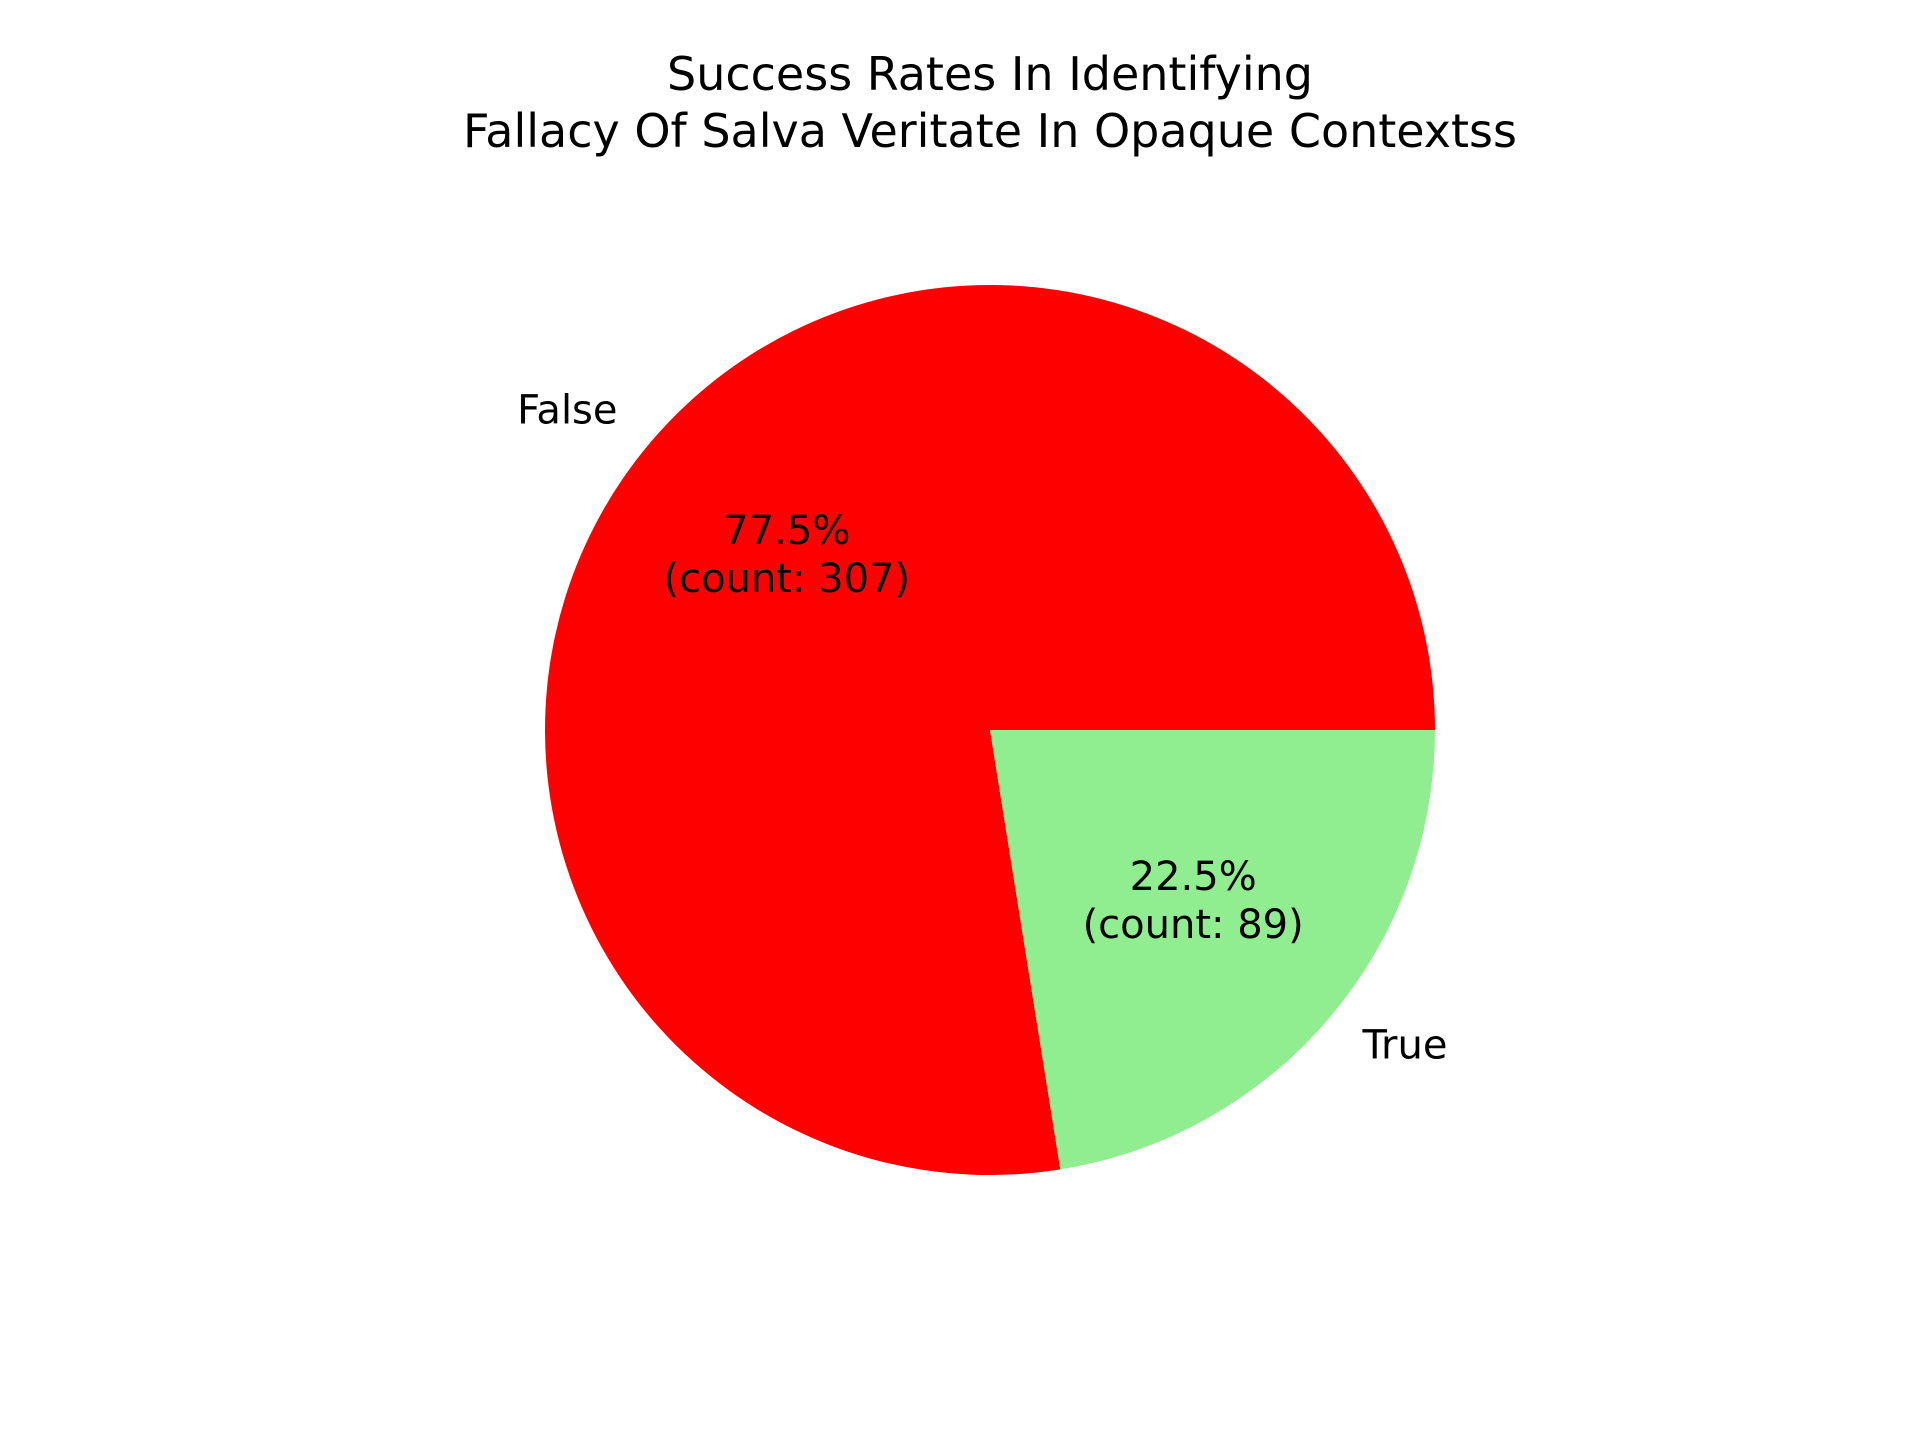 The image size is (1920, 1440). I want to click on slice-label-false: False, so click(567, 410).